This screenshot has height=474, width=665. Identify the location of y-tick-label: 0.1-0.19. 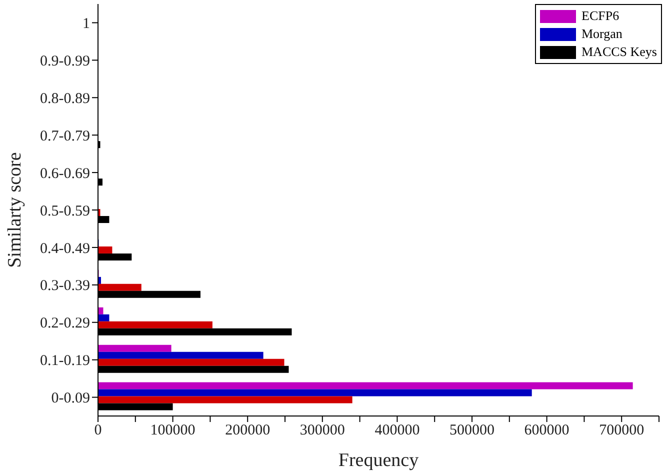
(65, 361).